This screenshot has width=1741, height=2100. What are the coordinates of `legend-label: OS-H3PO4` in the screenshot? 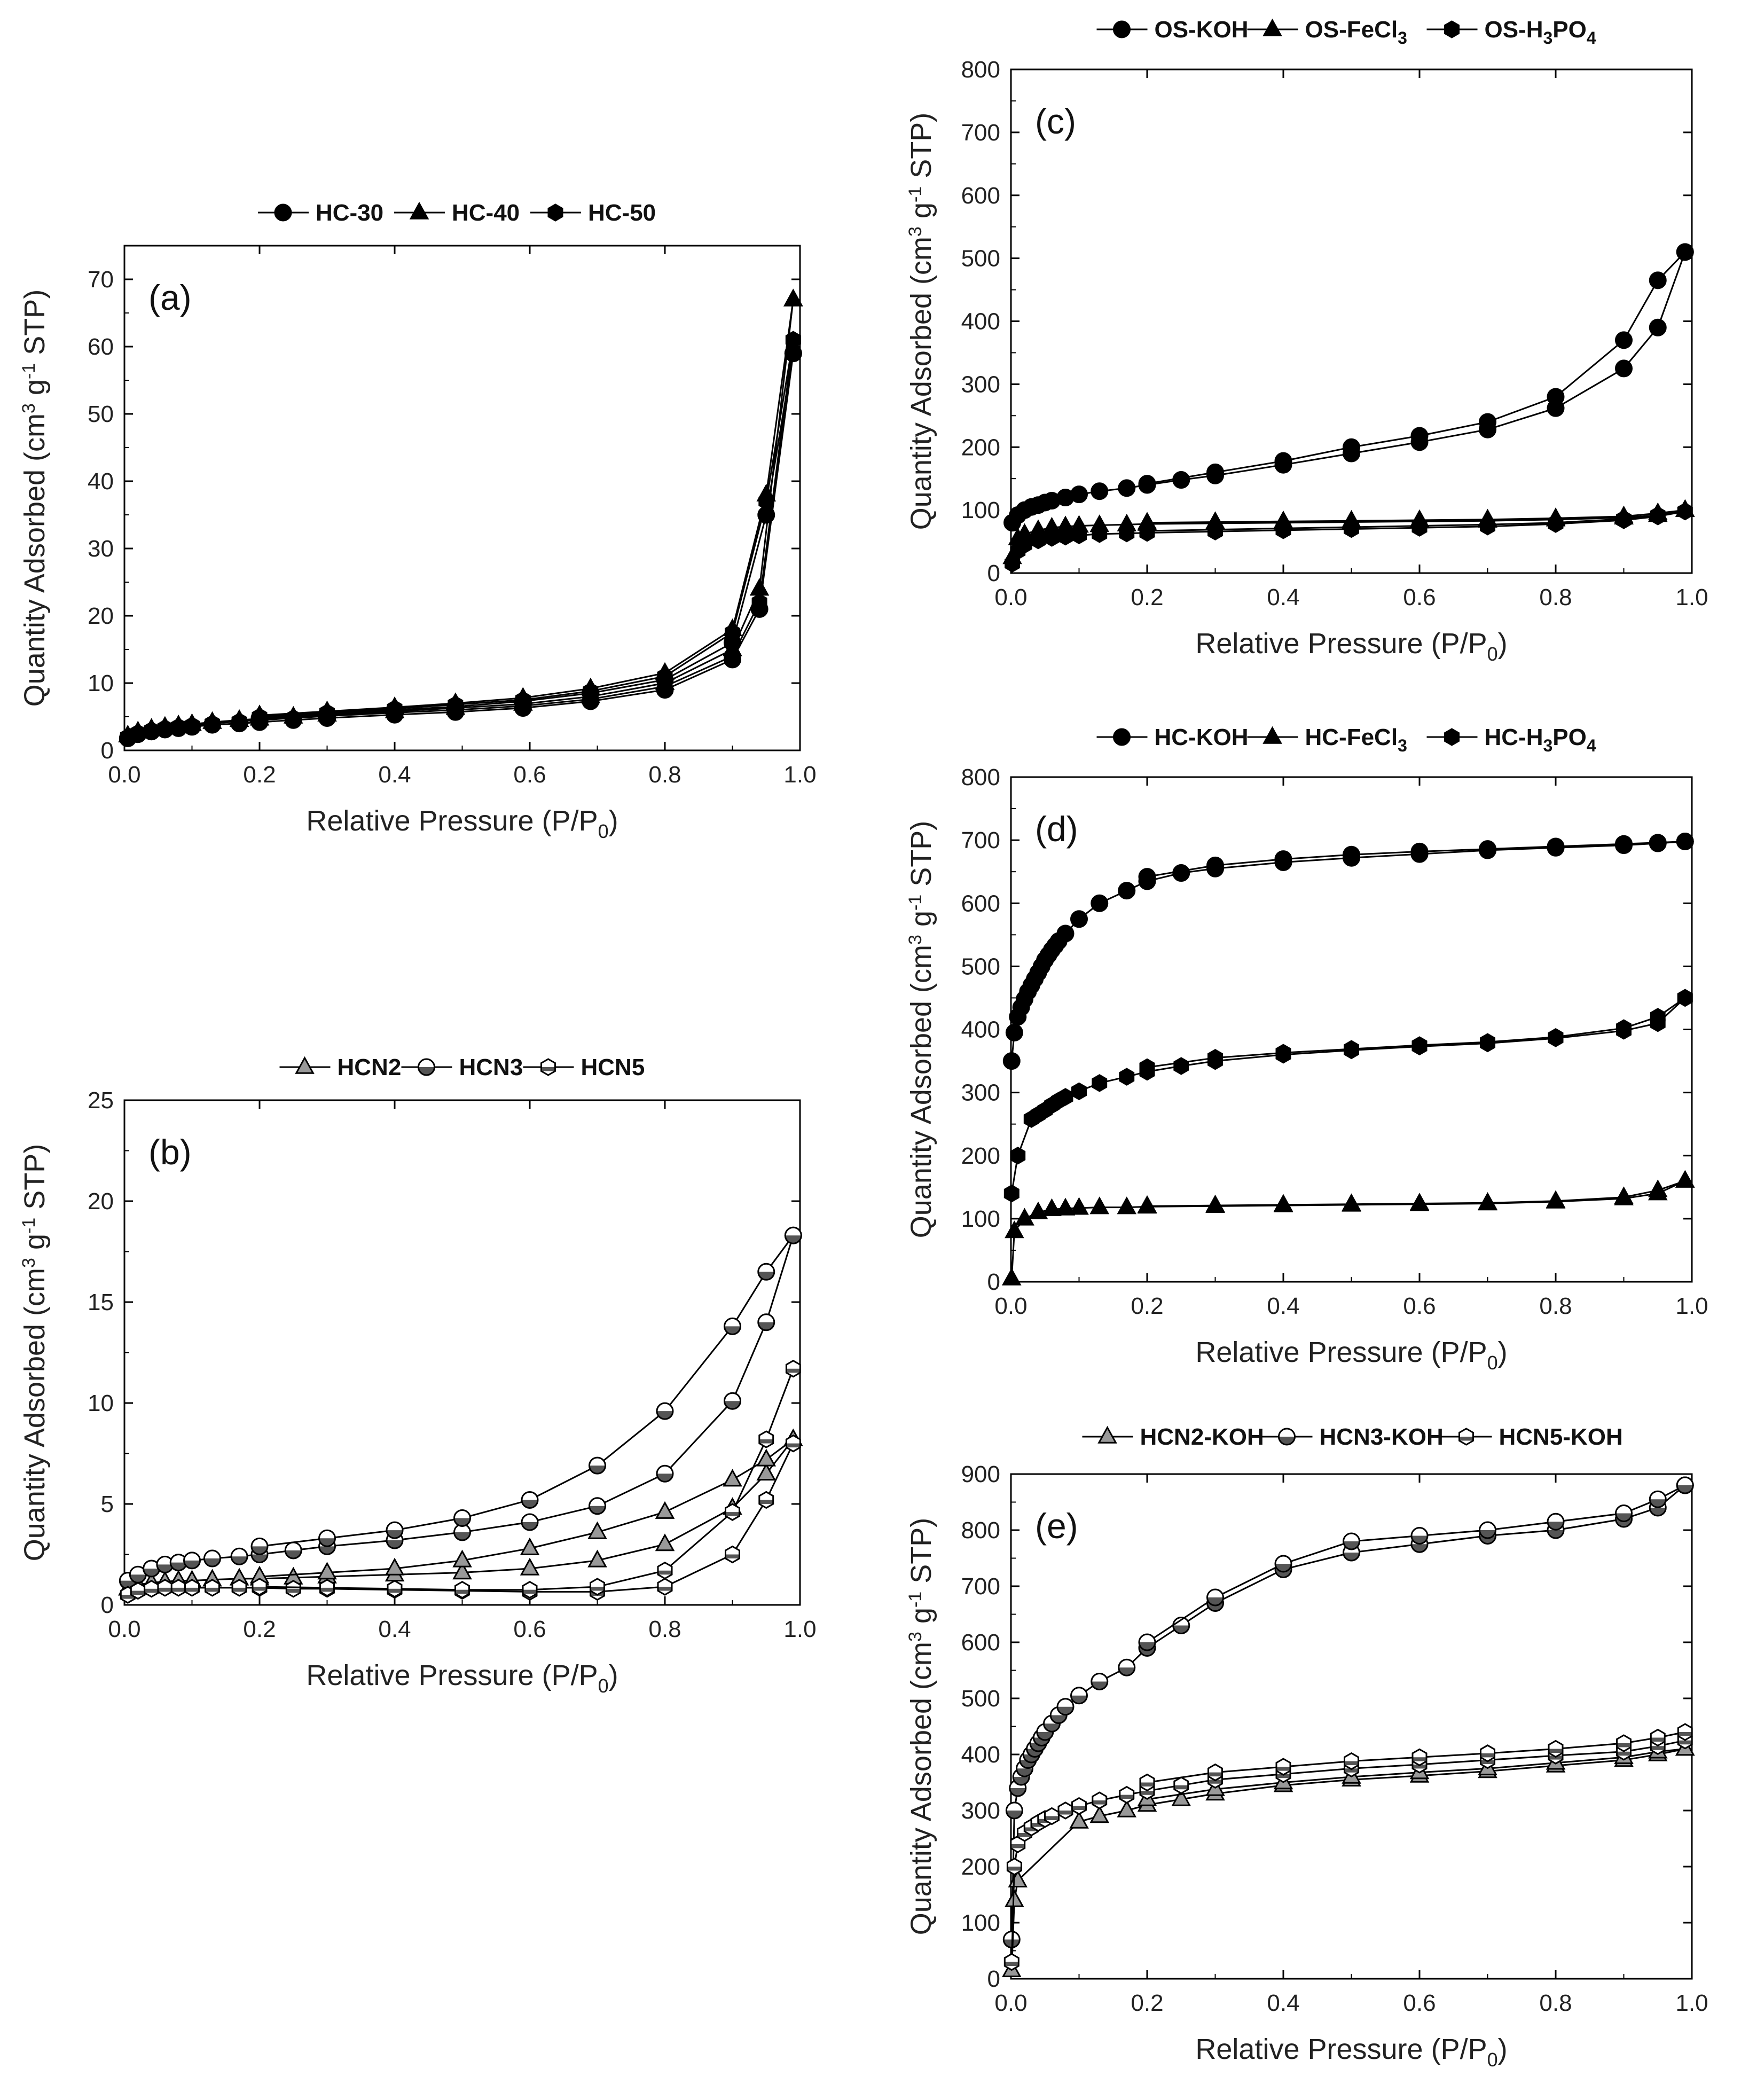 It's located at (1540, 32).